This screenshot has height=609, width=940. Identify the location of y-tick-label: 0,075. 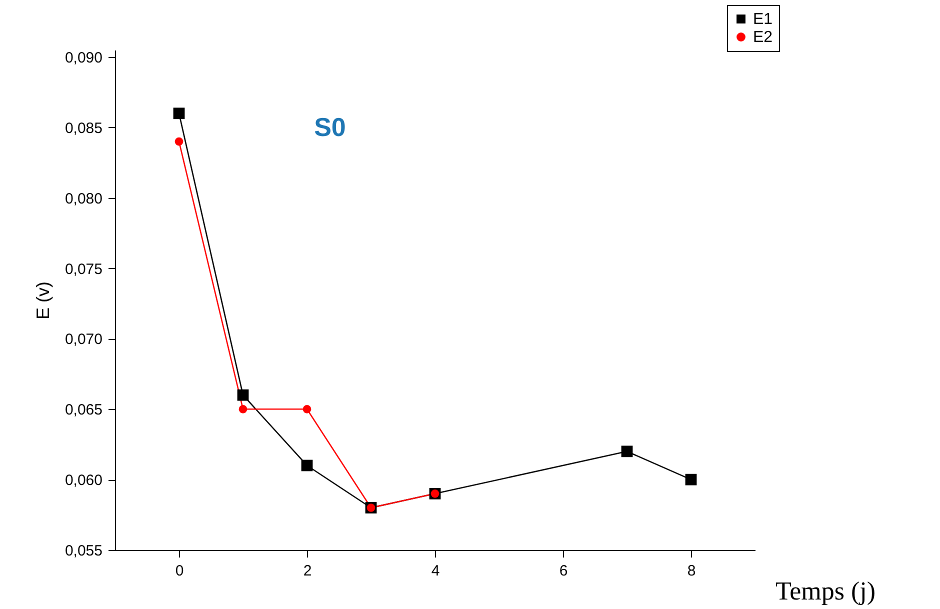
(83, 269).